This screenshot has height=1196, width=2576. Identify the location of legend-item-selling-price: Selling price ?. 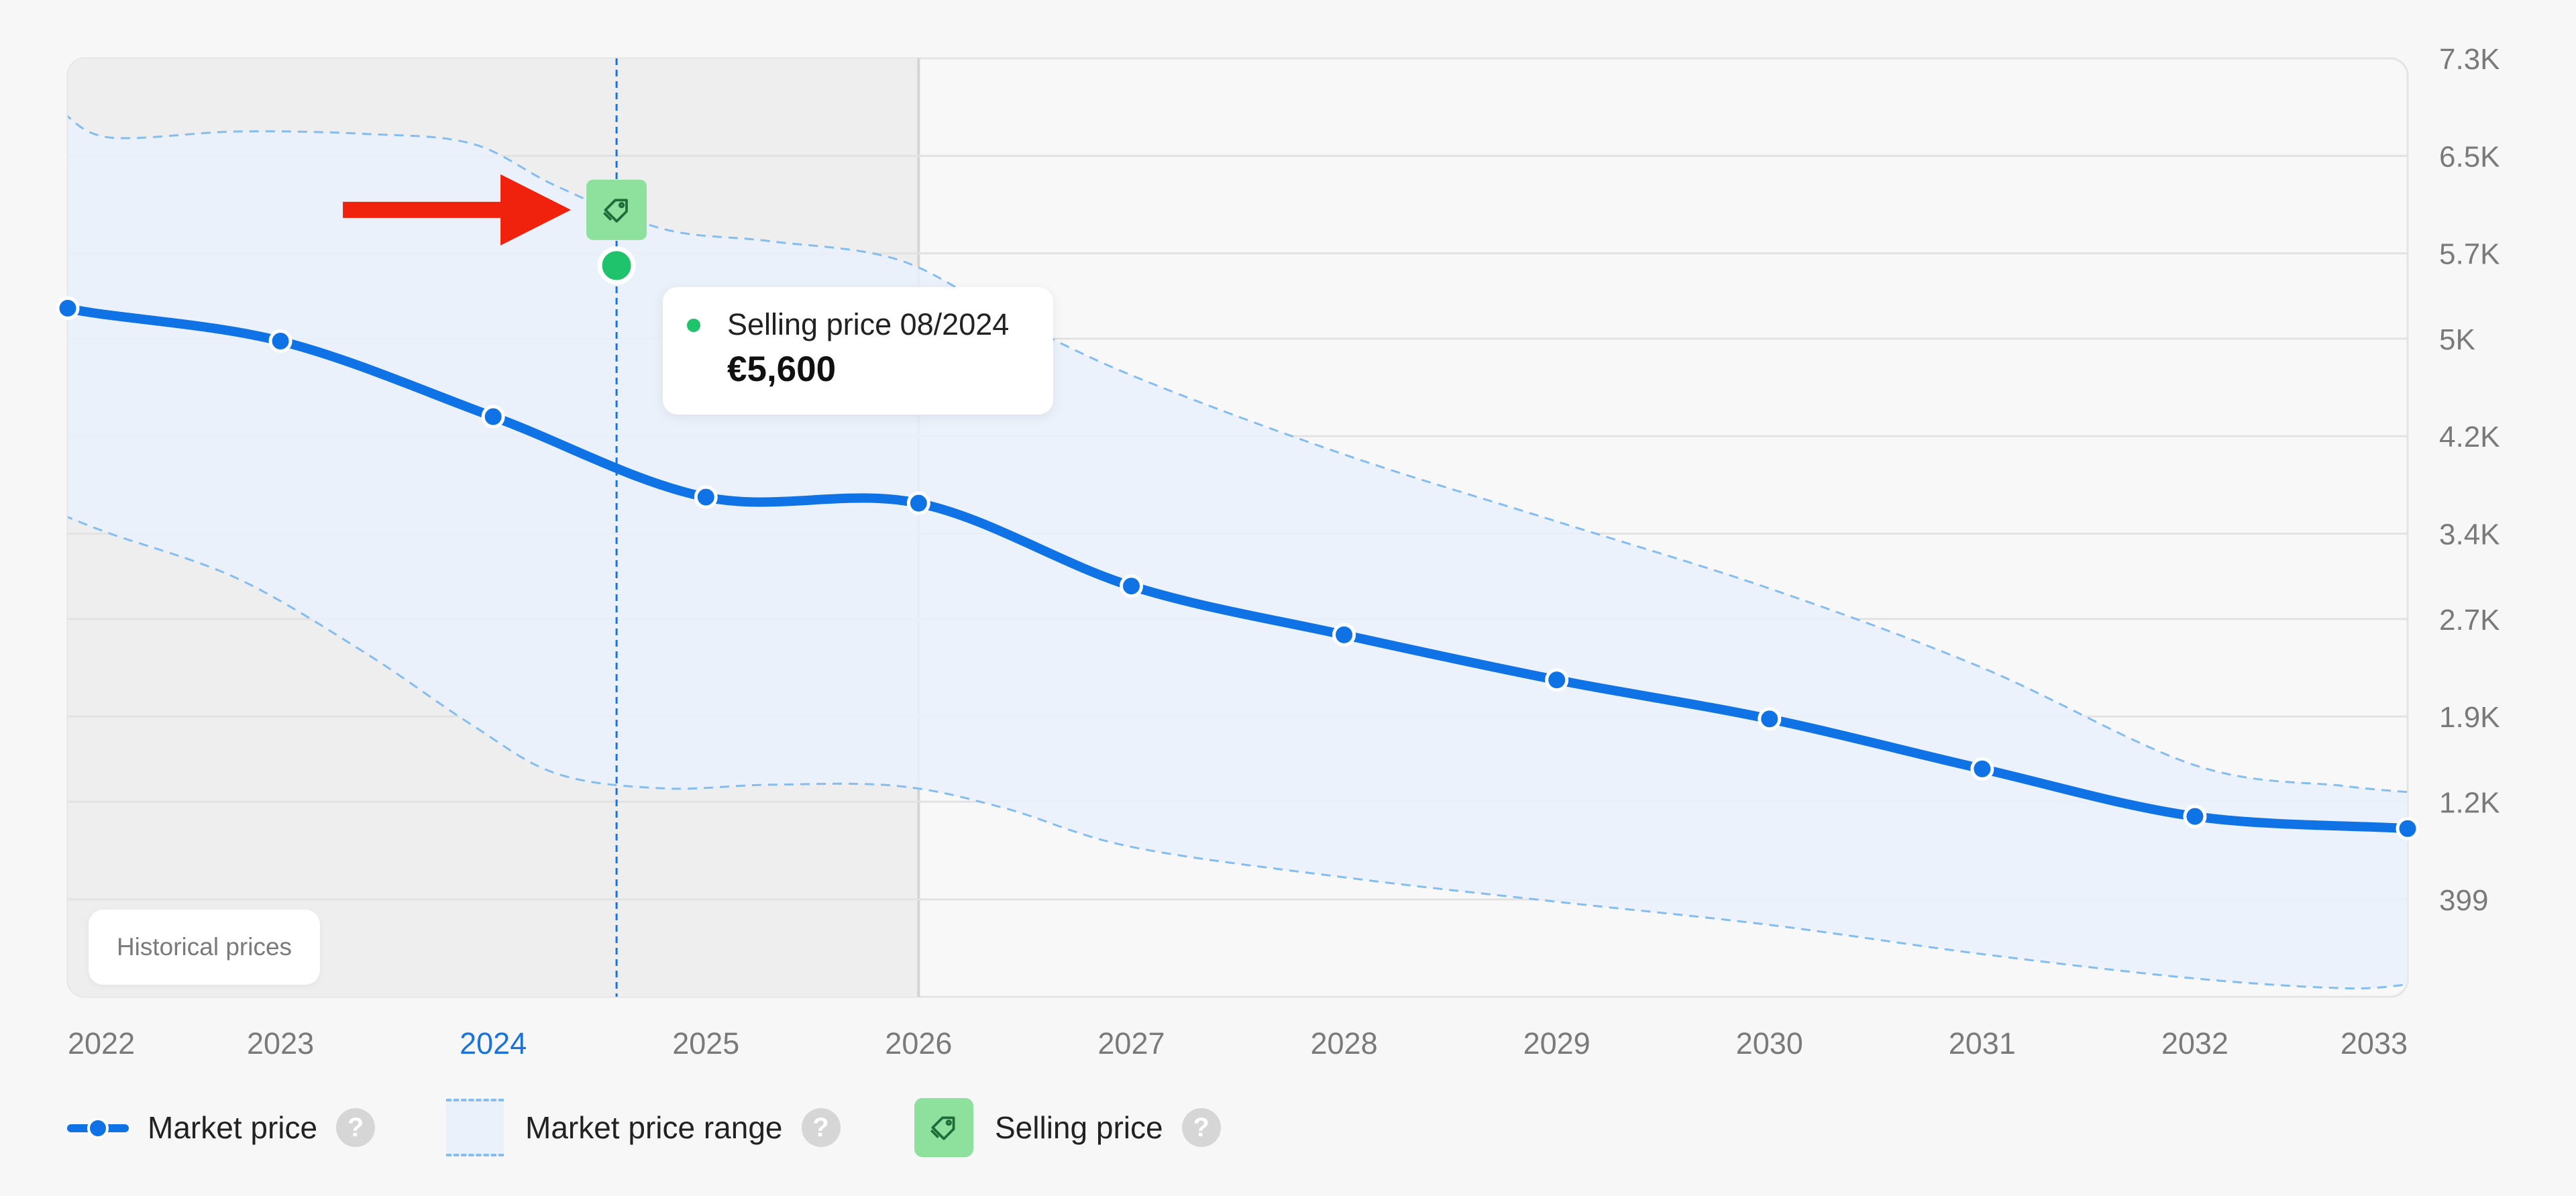
(1067, 1127).